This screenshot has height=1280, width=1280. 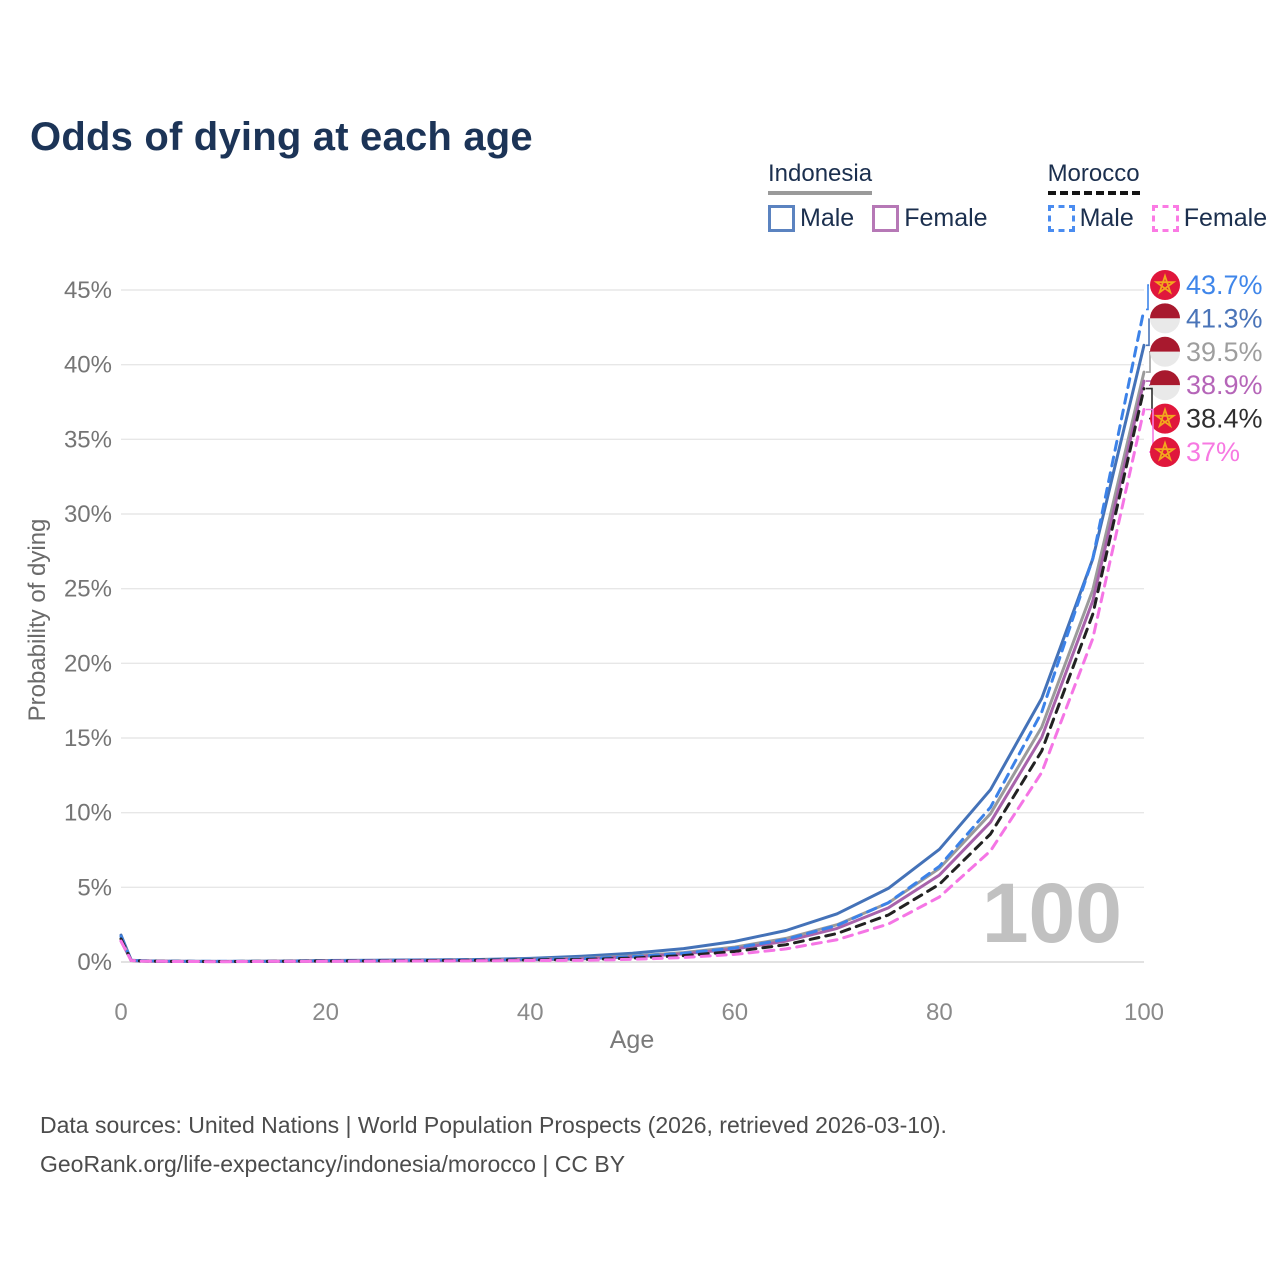 What do you see at coordinates (1224, 419) in the screenshot?
I see `end-value-label: 38.4%` at bounding box center [1224, 419].